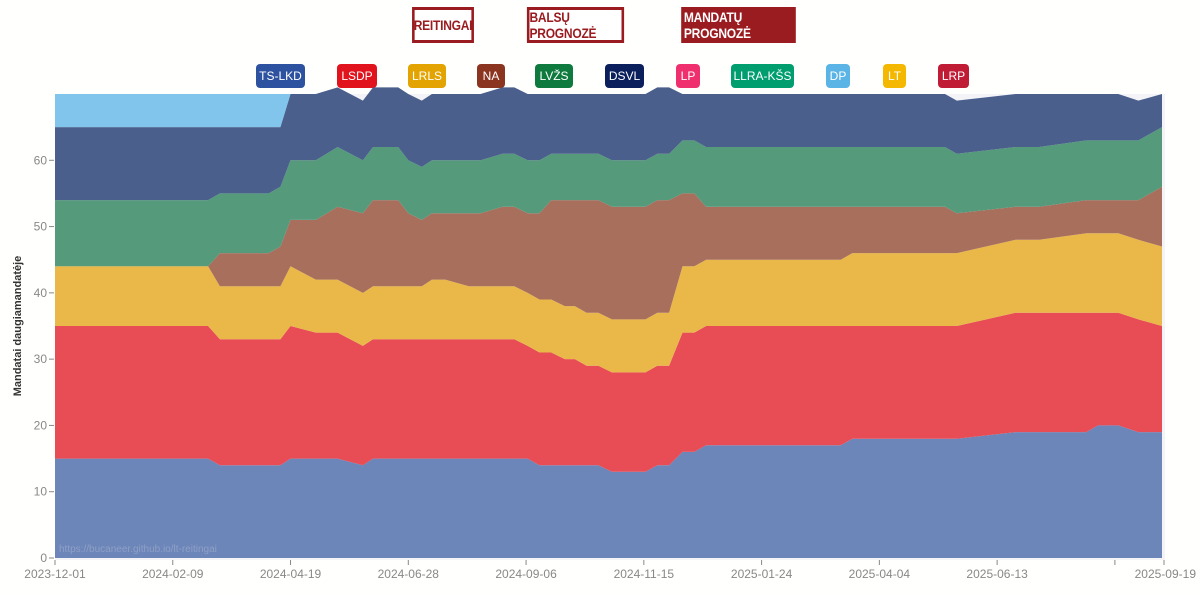 The height and width of the screenshot is (594, 1200). I want to click on legend-dp: DP, so click(838, 76).